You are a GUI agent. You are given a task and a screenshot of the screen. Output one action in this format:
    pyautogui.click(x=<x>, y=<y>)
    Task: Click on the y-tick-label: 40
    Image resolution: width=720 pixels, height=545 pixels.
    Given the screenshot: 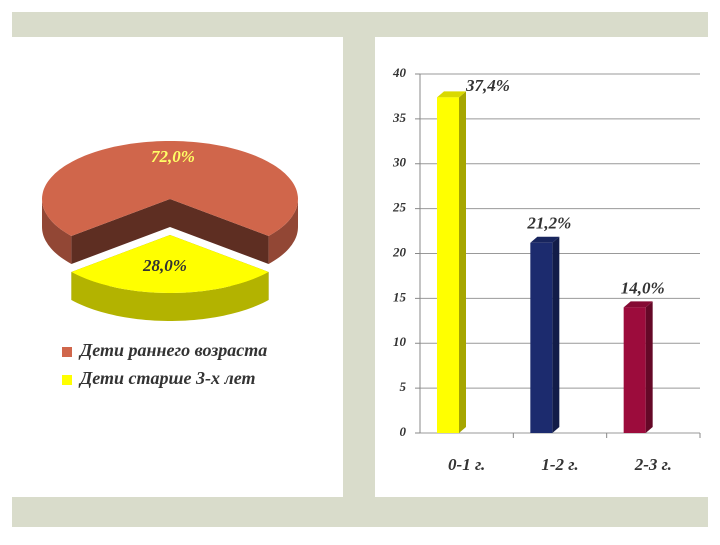 What is the action you would take?
    pyautogui.click(x=399, y=72)
    